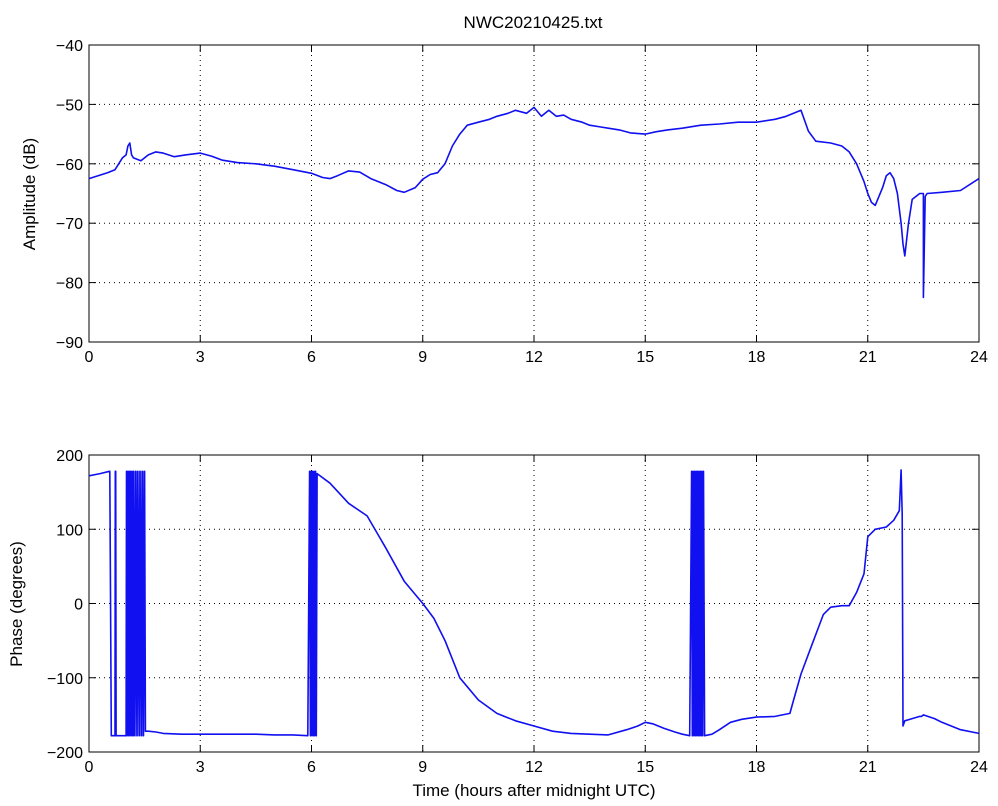  What do you see at coordinates (29, 194) in the screenshot?
I see `amplitude-y-axis-label: Amplitude (dB)` at bounding box center [29, 194].